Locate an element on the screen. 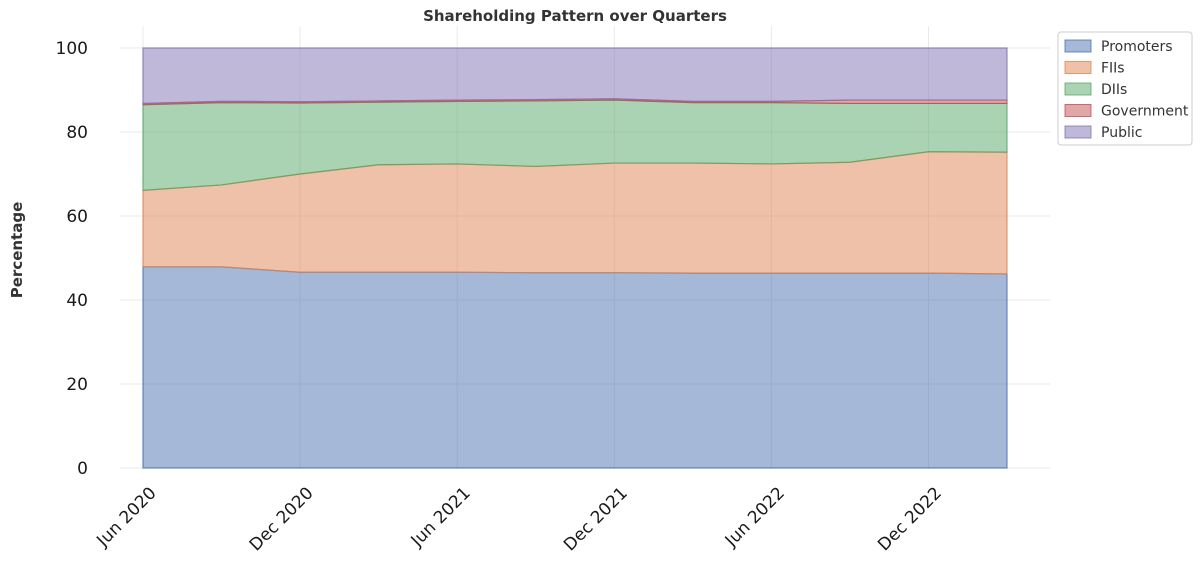 The width and height of the screenshot is (1200, 571). legend-swatch-promoters is located at coordinates (1078, 46).